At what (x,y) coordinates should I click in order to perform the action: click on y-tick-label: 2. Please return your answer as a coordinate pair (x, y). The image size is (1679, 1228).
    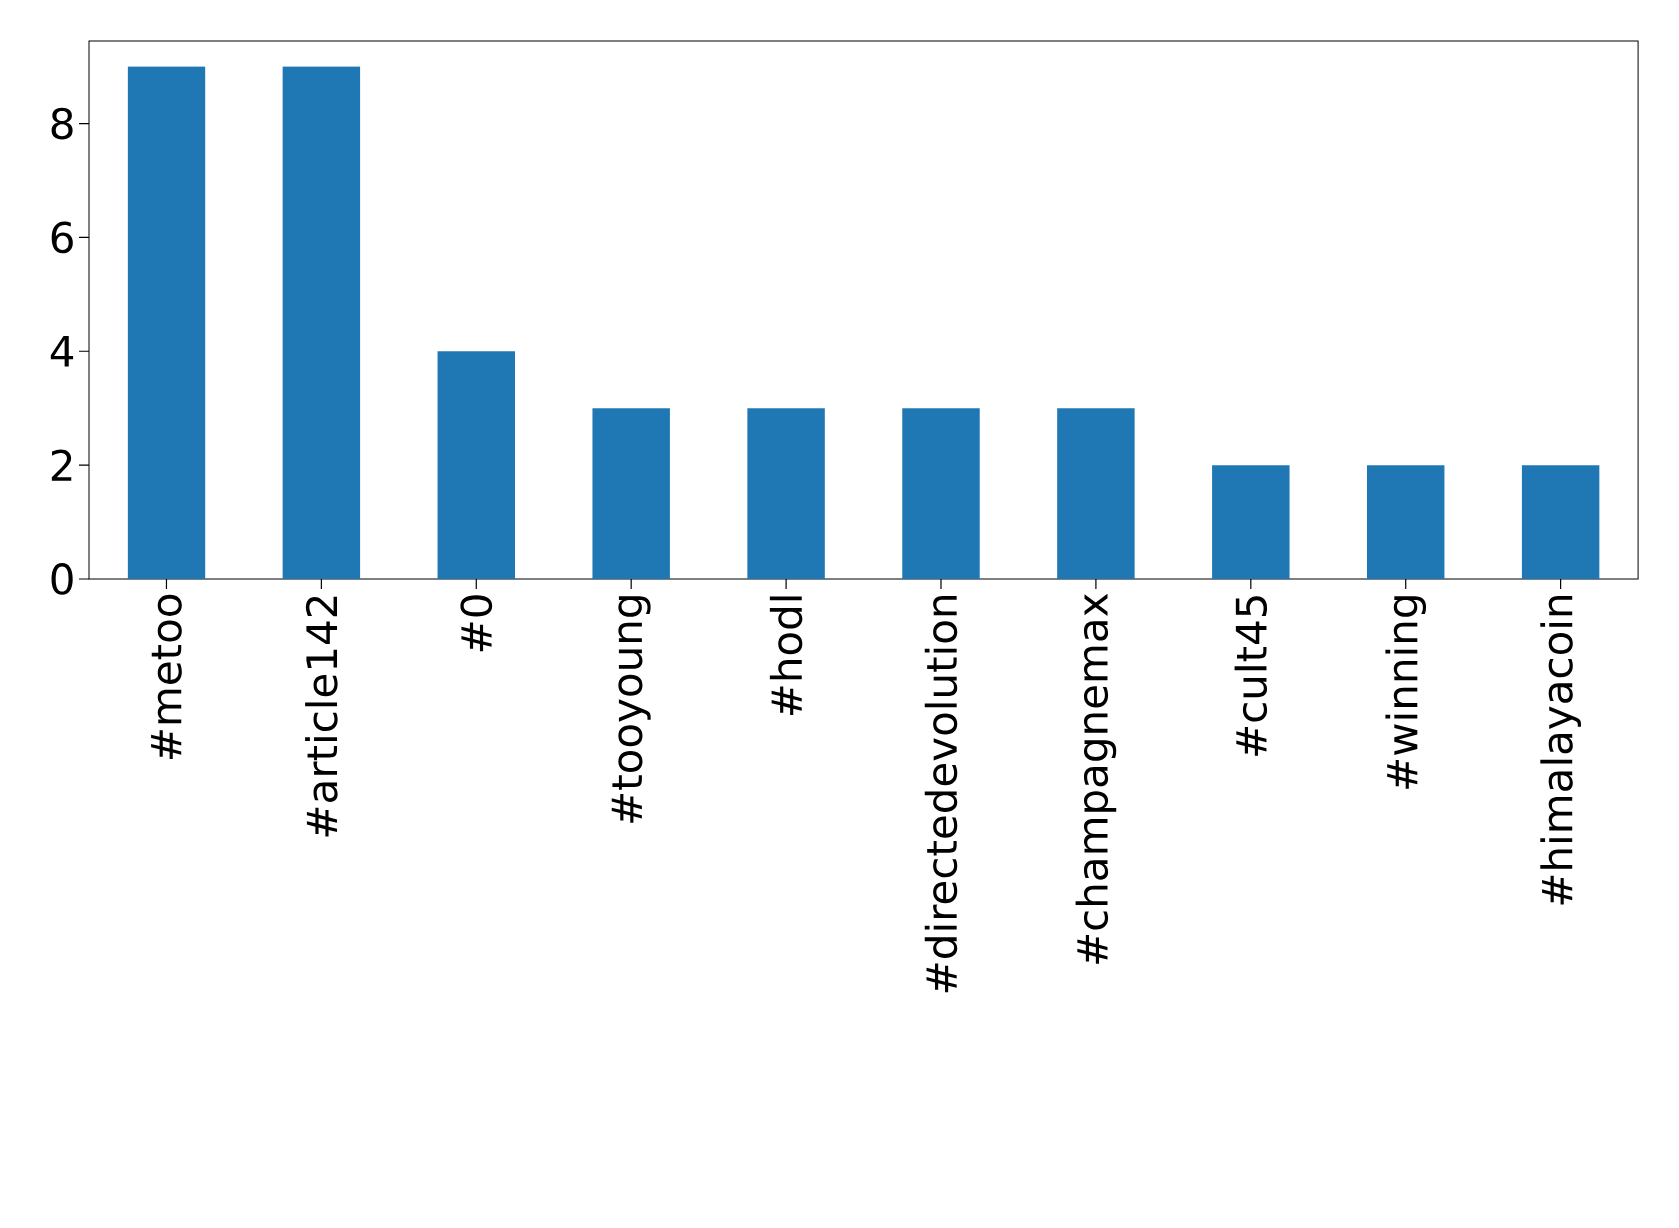
    Looking at the image, I should click on (61, 465).